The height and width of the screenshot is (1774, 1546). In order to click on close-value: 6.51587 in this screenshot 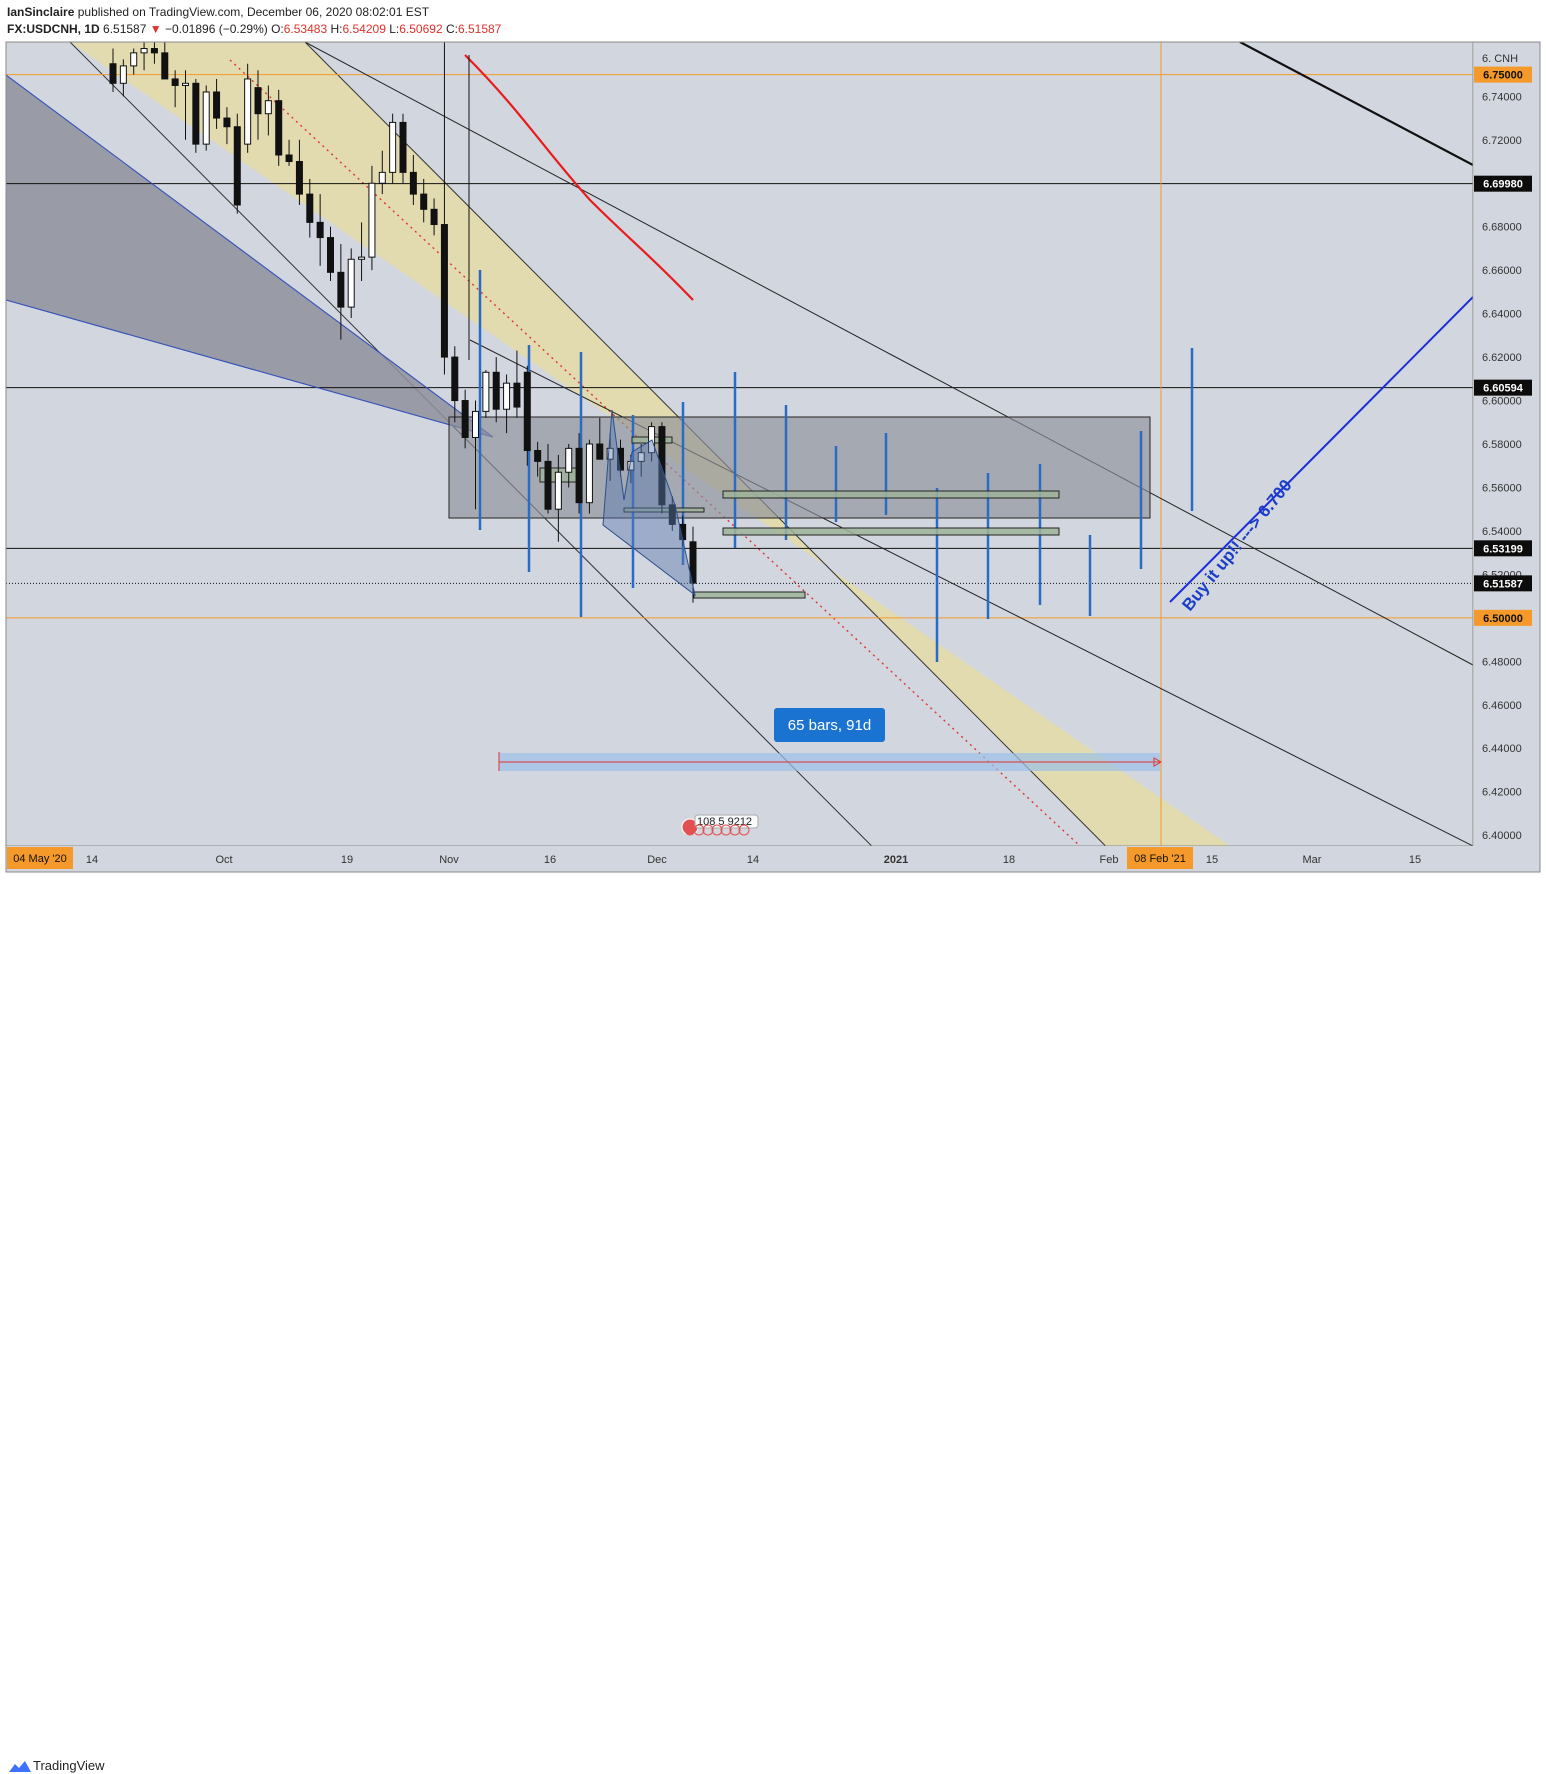, I will do `click(479, 29)`.